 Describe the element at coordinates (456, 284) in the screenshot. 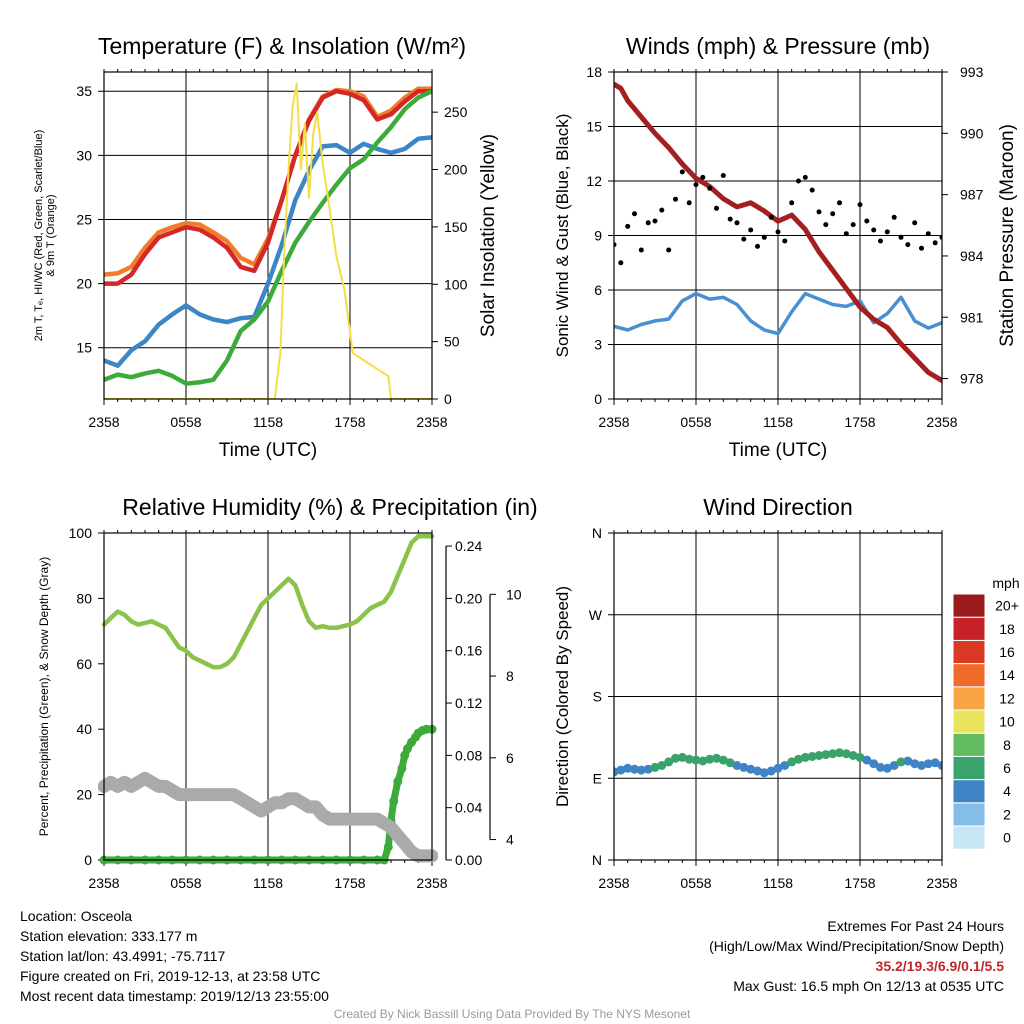

I see `y2-tick-label: 100` at that location.